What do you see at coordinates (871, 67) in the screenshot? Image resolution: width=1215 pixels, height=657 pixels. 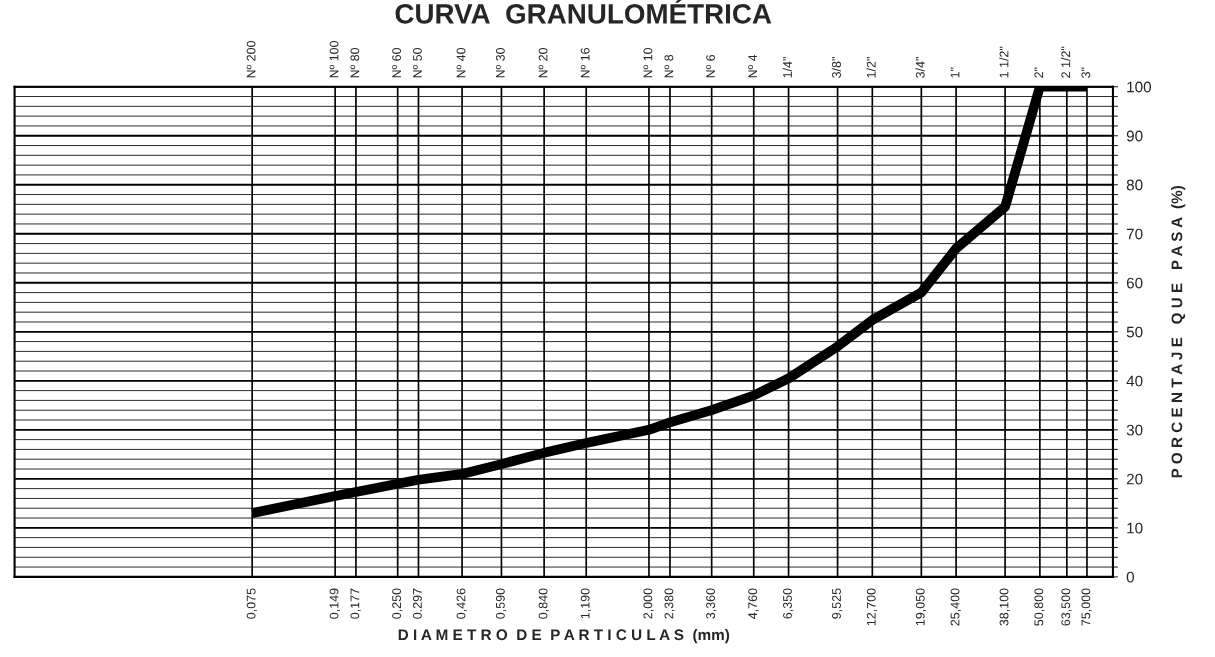 I see `text: 1/2"` at bounding box center [871, 67].